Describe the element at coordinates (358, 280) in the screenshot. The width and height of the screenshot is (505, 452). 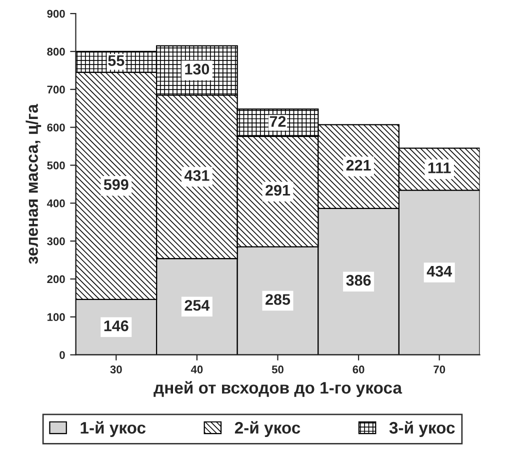
I see `data-label: 386` at that location.